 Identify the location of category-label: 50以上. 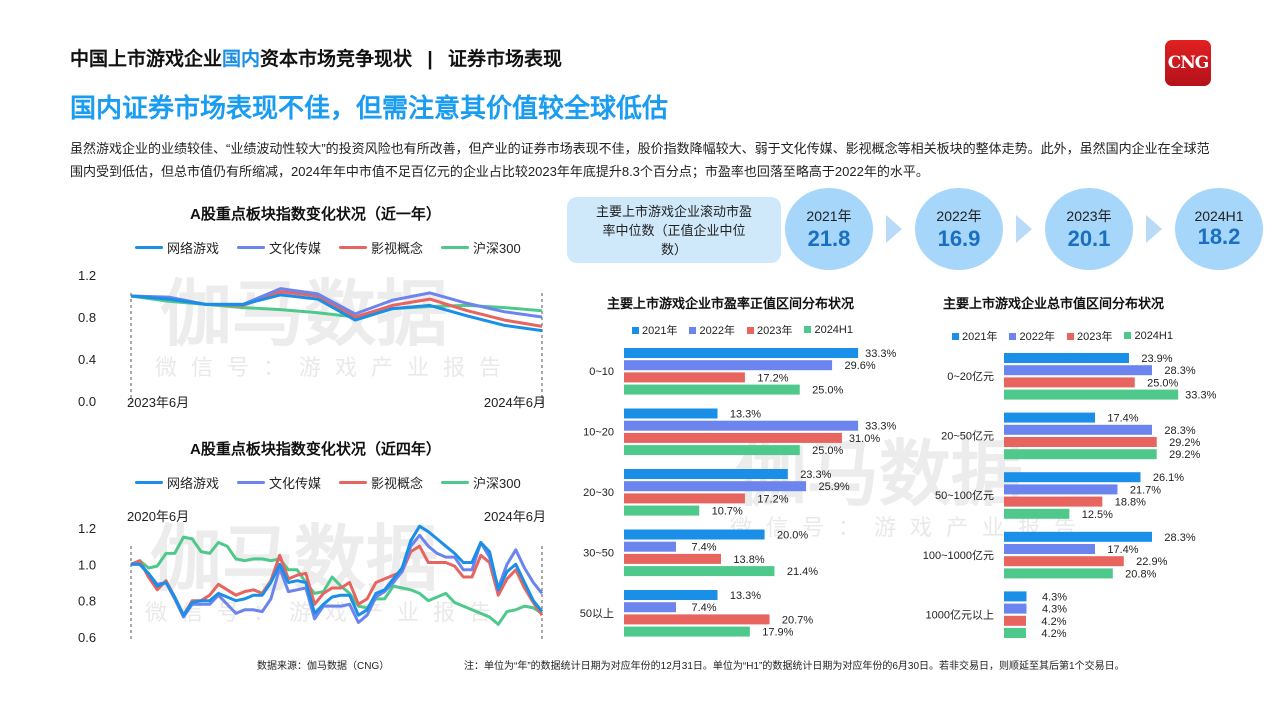
(597, 613).